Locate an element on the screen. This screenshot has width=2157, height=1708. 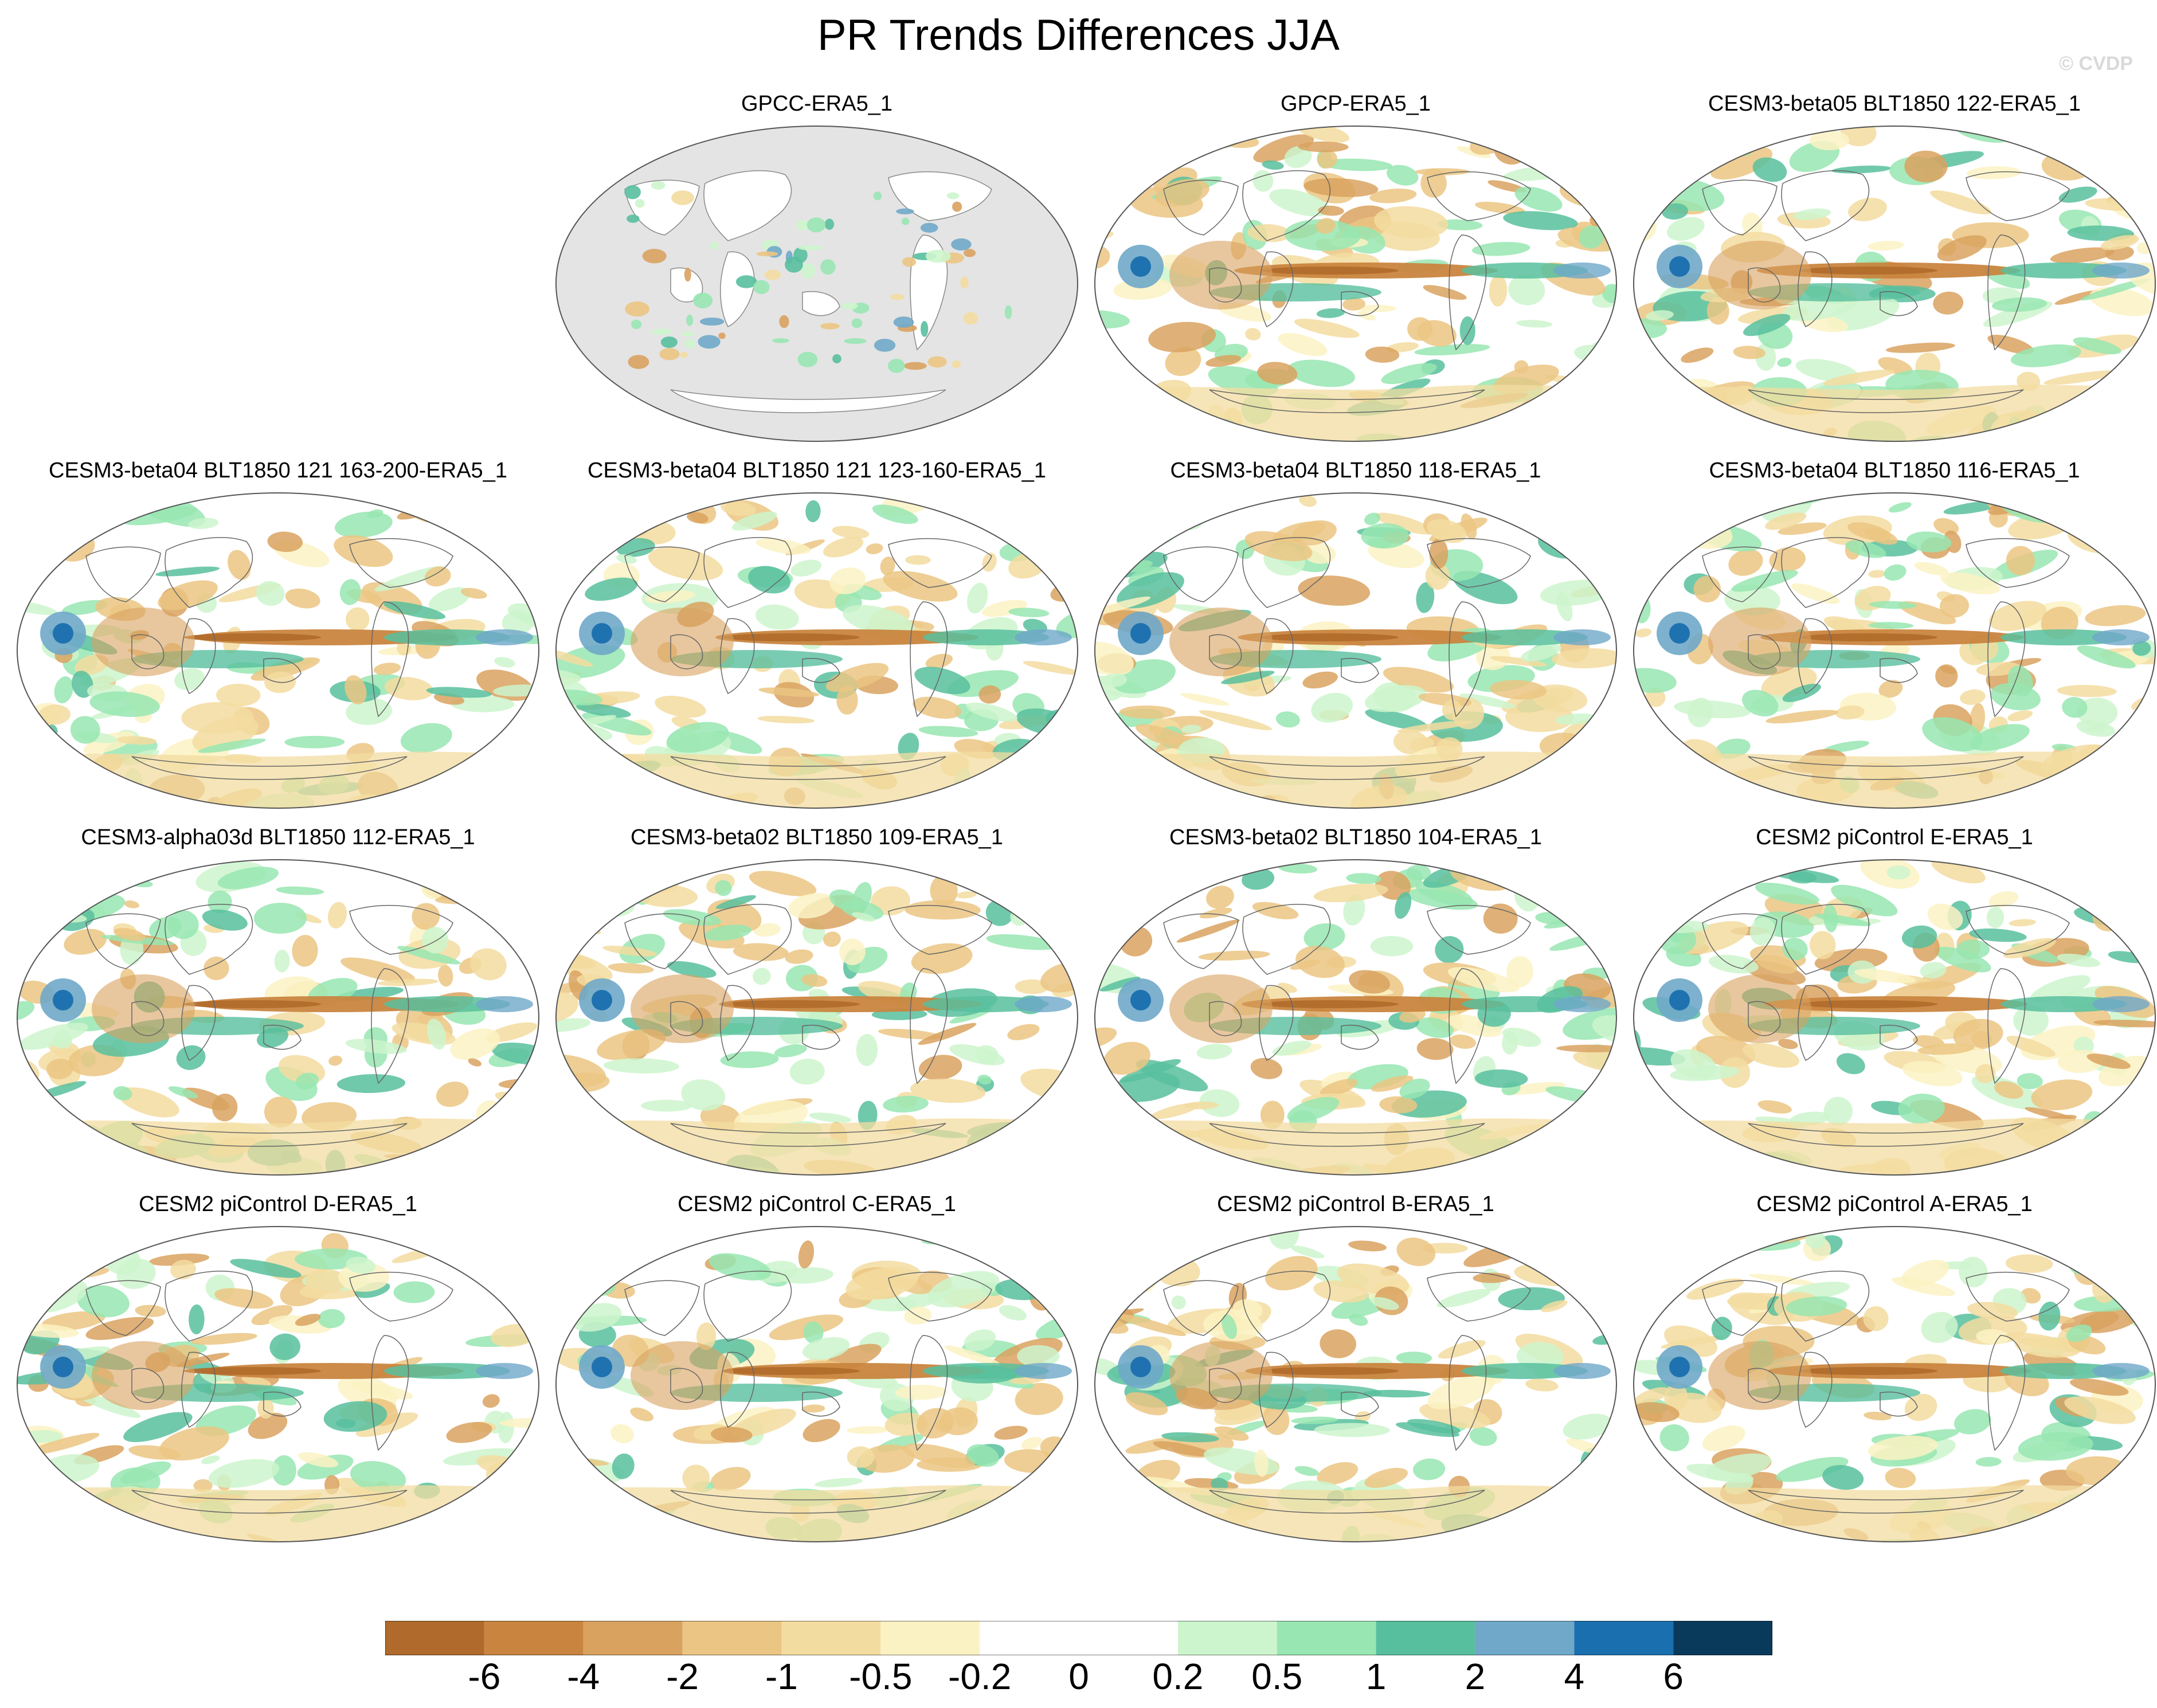
map-panel: CESM3-beta04 BLT1850 116-ERA5_1 is located at coordinates (1892, 636).